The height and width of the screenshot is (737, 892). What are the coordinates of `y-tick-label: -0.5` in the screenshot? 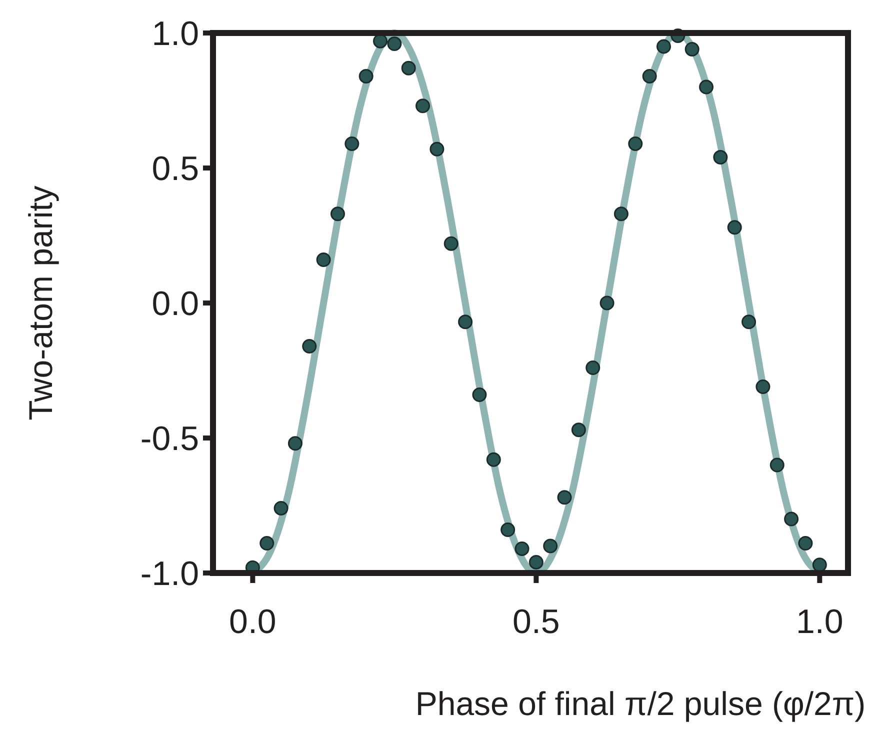 It's located at (169, 439).